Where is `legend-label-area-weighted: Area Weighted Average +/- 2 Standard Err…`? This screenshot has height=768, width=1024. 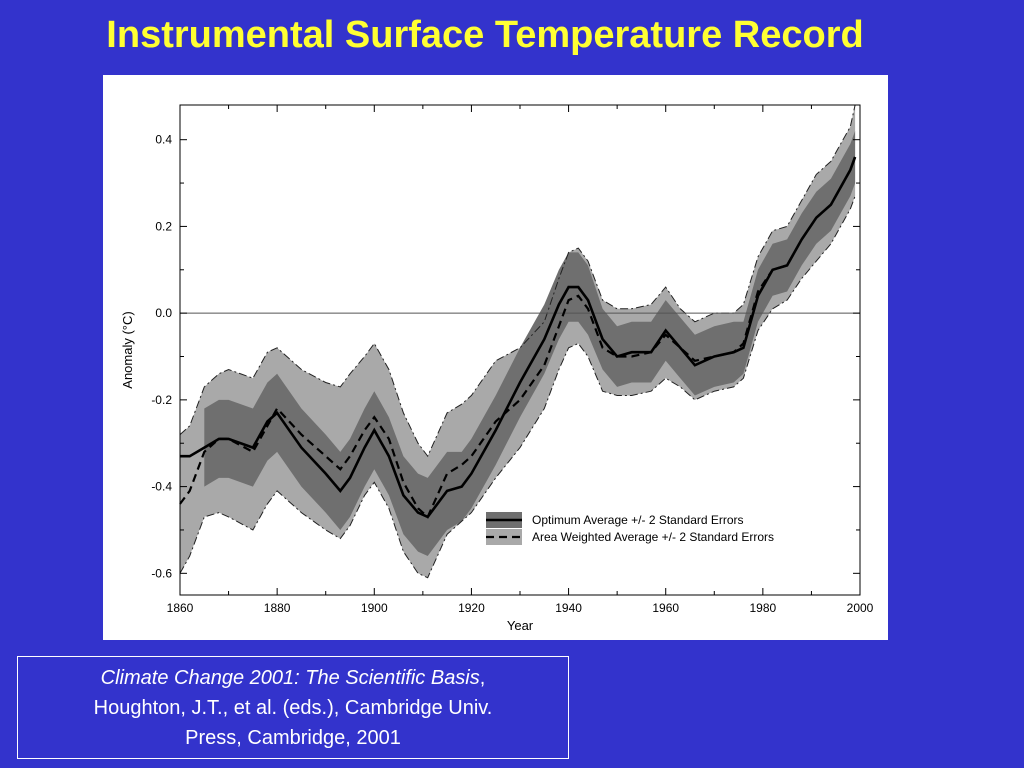 legend-label-area-weighted: Area Weighted Average +/- 2 Standard Err… is located at coordinates (653, 537).